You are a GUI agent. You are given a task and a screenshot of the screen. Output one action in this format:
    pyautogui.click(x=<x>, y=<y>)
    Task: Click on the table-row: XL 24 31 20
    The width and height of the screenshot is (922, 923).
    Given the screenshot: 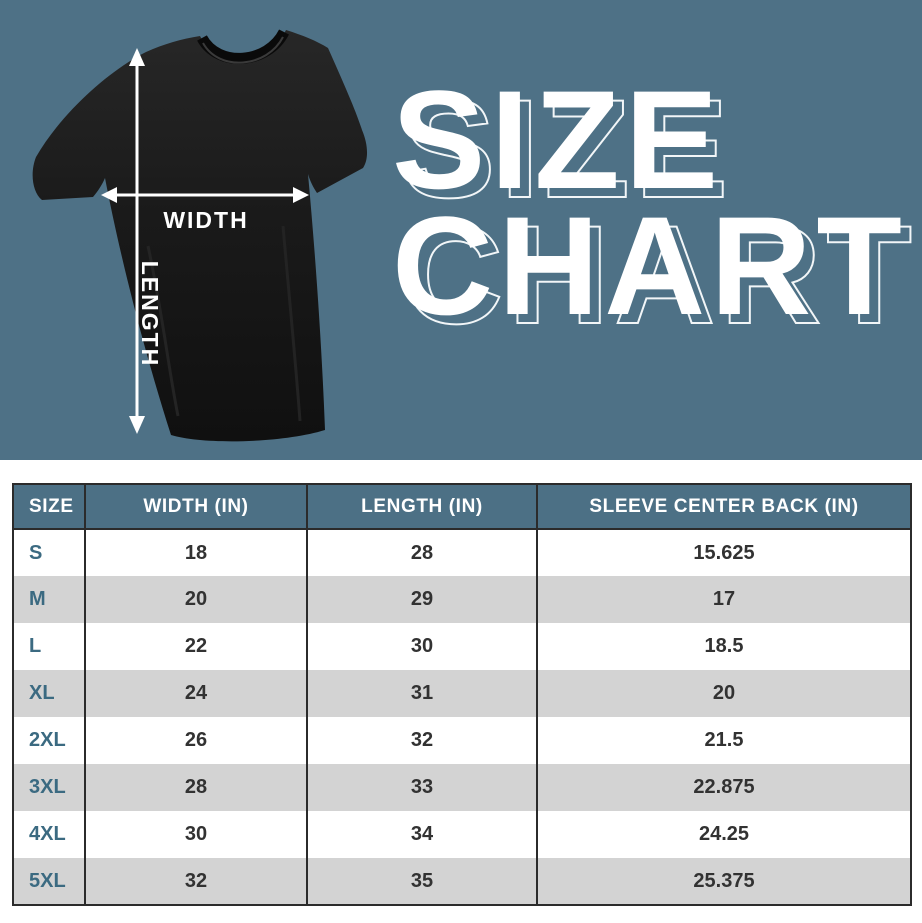 What is the action you would take?
    pyautogui.click(x=462, y=693)
    